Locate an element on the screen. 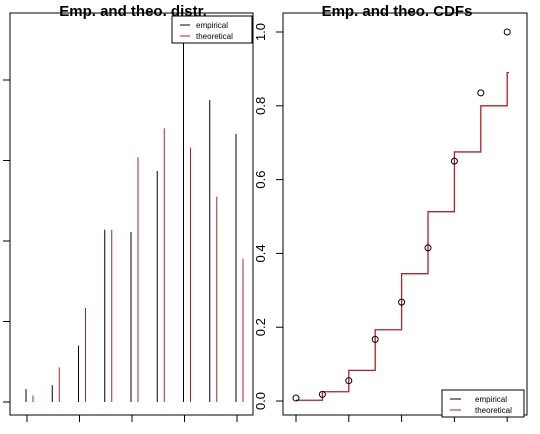 The image size is (540, 434). distribution-x-axis is located at coordinates (132, 418).